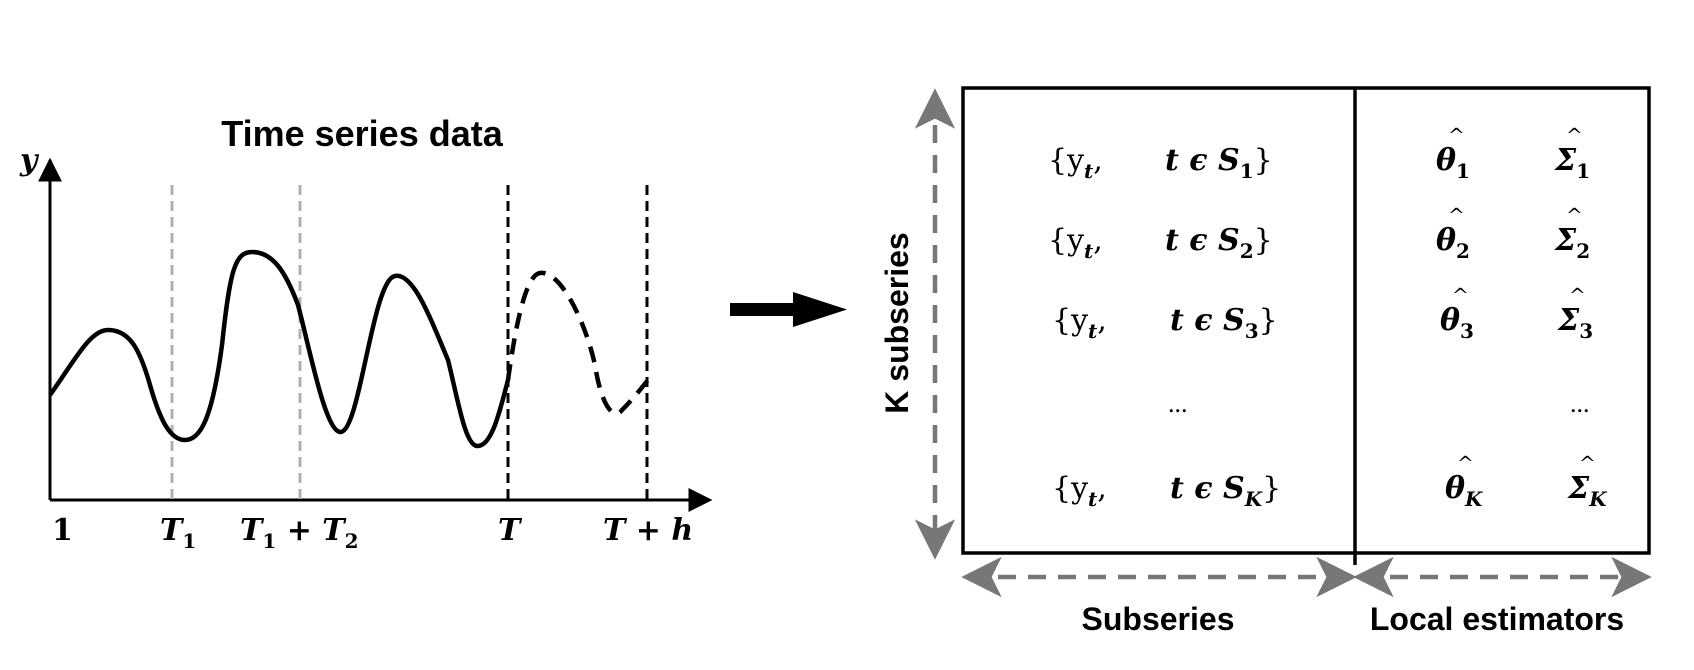 This screenshot has height=670, width=1694. I want to click on observed-series-line, so click(279, 349).